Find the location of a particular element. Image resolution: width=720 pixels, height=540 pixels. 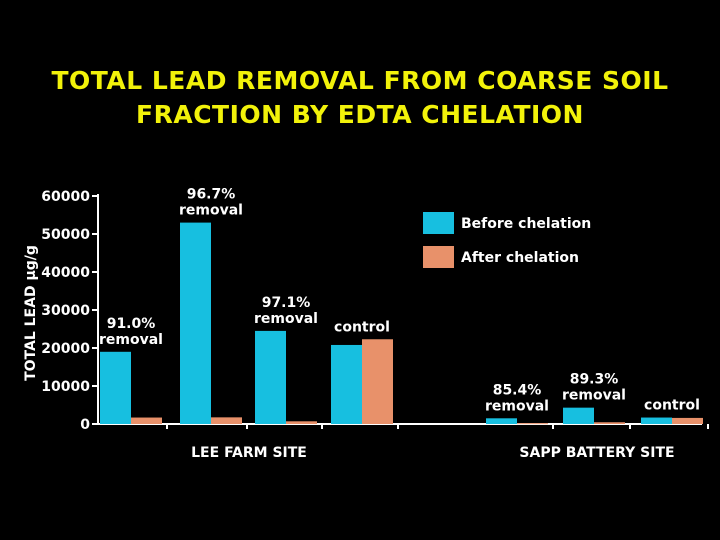

chart-title-line-2: FRACTION BY EDTA CHELATION is located at coordinates (360, 114).